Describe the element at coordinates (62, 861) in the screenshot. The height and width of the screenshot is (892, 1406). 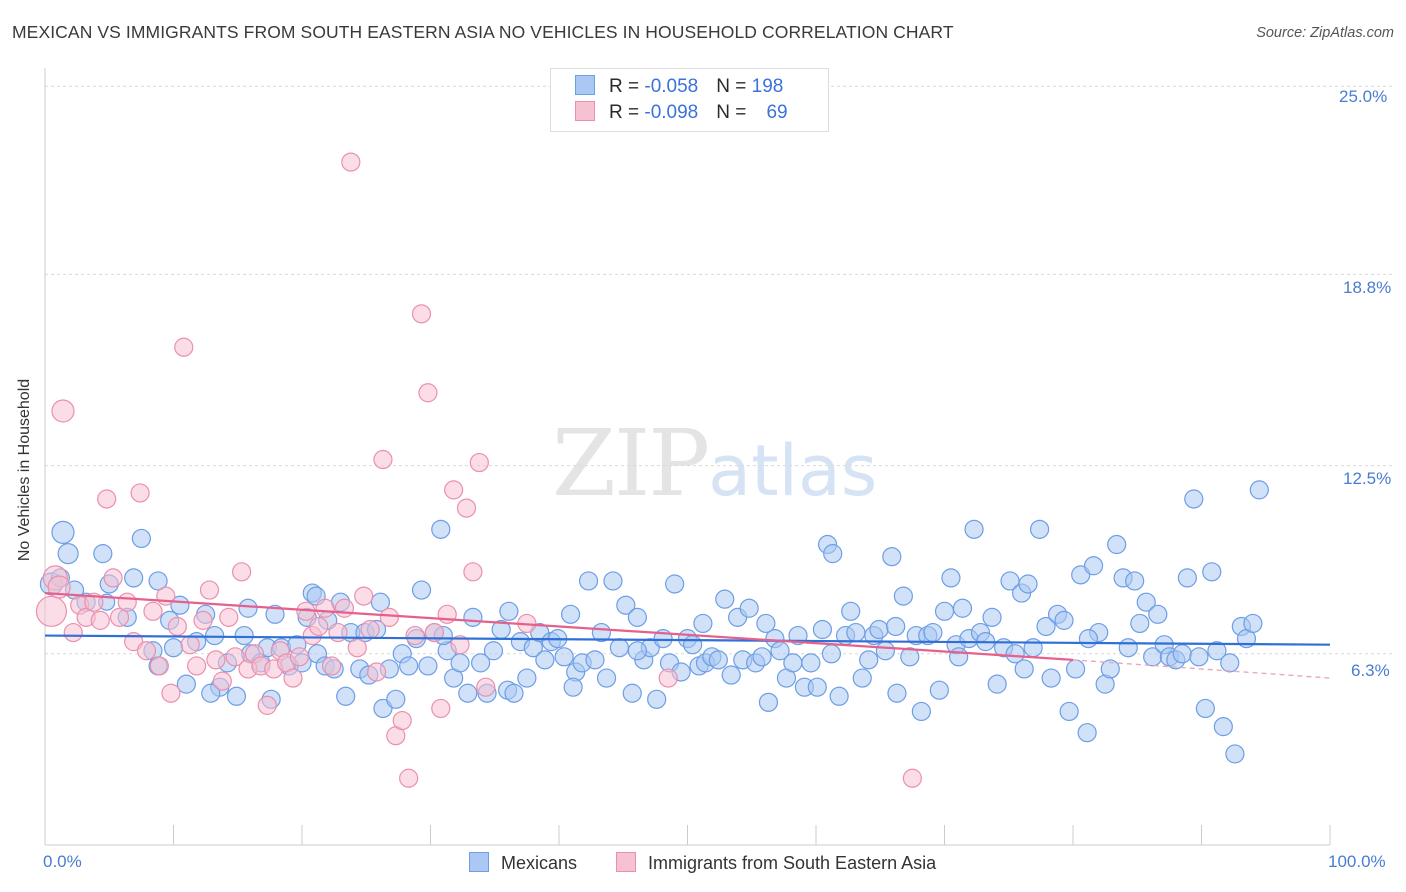
I see `x-tick-label-min: 0.0%` at that location.